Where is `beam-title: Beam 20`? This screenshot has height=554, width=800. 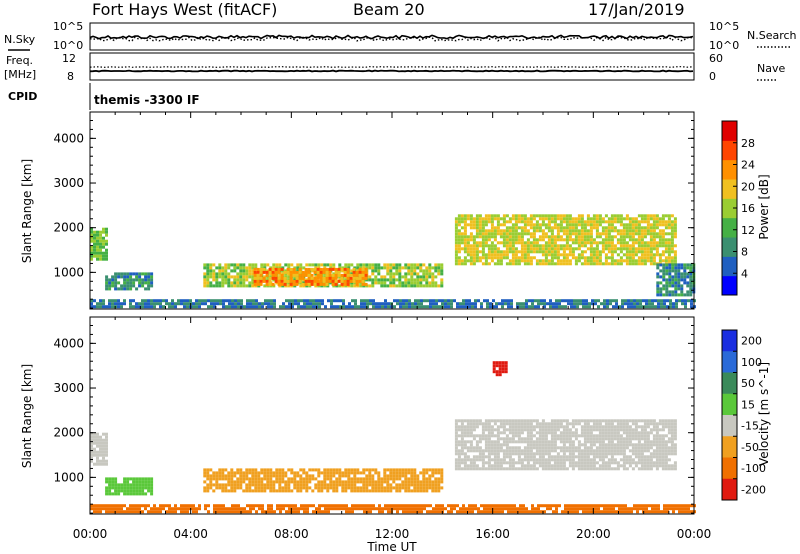
beam-title: Beam 20 is located at coordinates (389, 9).